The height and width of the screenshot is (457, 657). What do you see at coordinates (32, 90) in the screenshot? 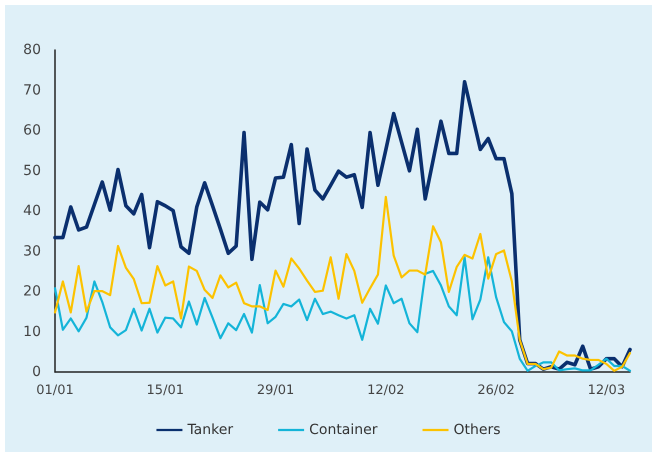
I see `y-tick-label: 70` at bounding box center [32, 90].